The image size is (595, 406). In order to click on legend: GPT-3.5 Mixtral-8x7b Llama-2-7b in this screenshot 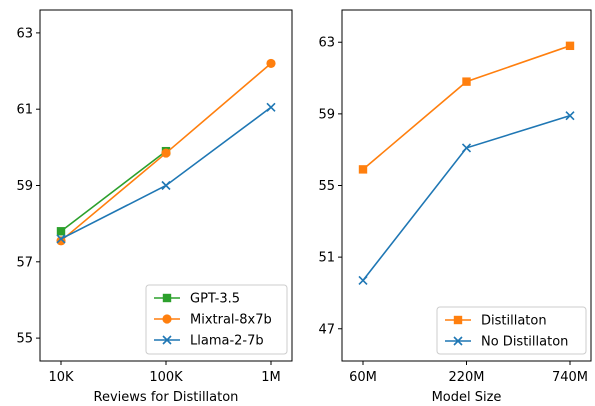, I will do `click(216, 319)`.